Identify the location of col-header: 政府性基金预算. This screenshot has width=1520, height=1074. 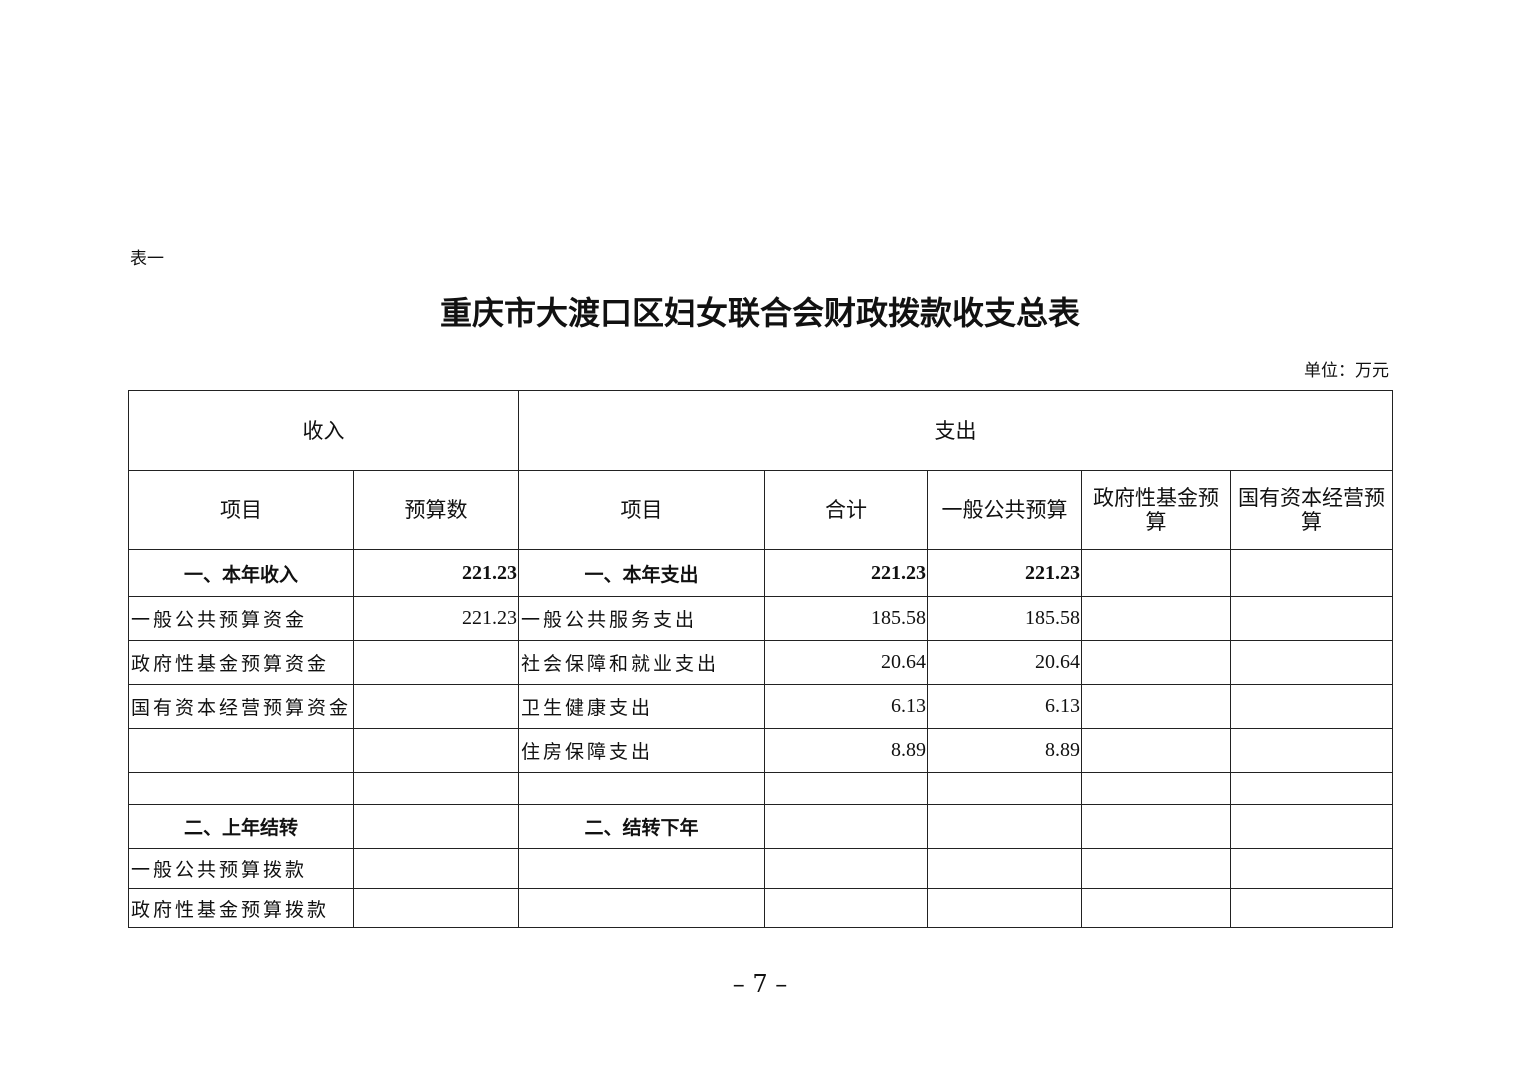
(1156, 510).